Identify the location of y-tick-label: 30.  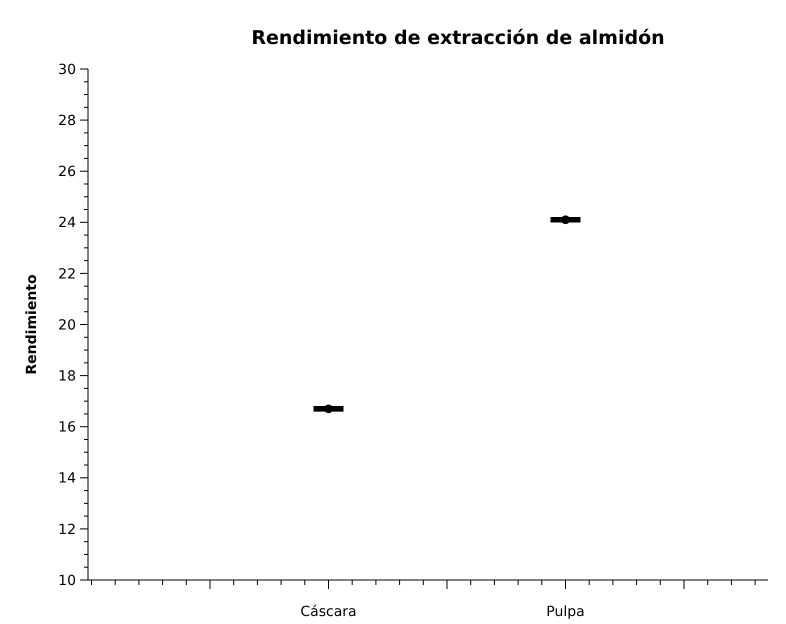
(67, 70).